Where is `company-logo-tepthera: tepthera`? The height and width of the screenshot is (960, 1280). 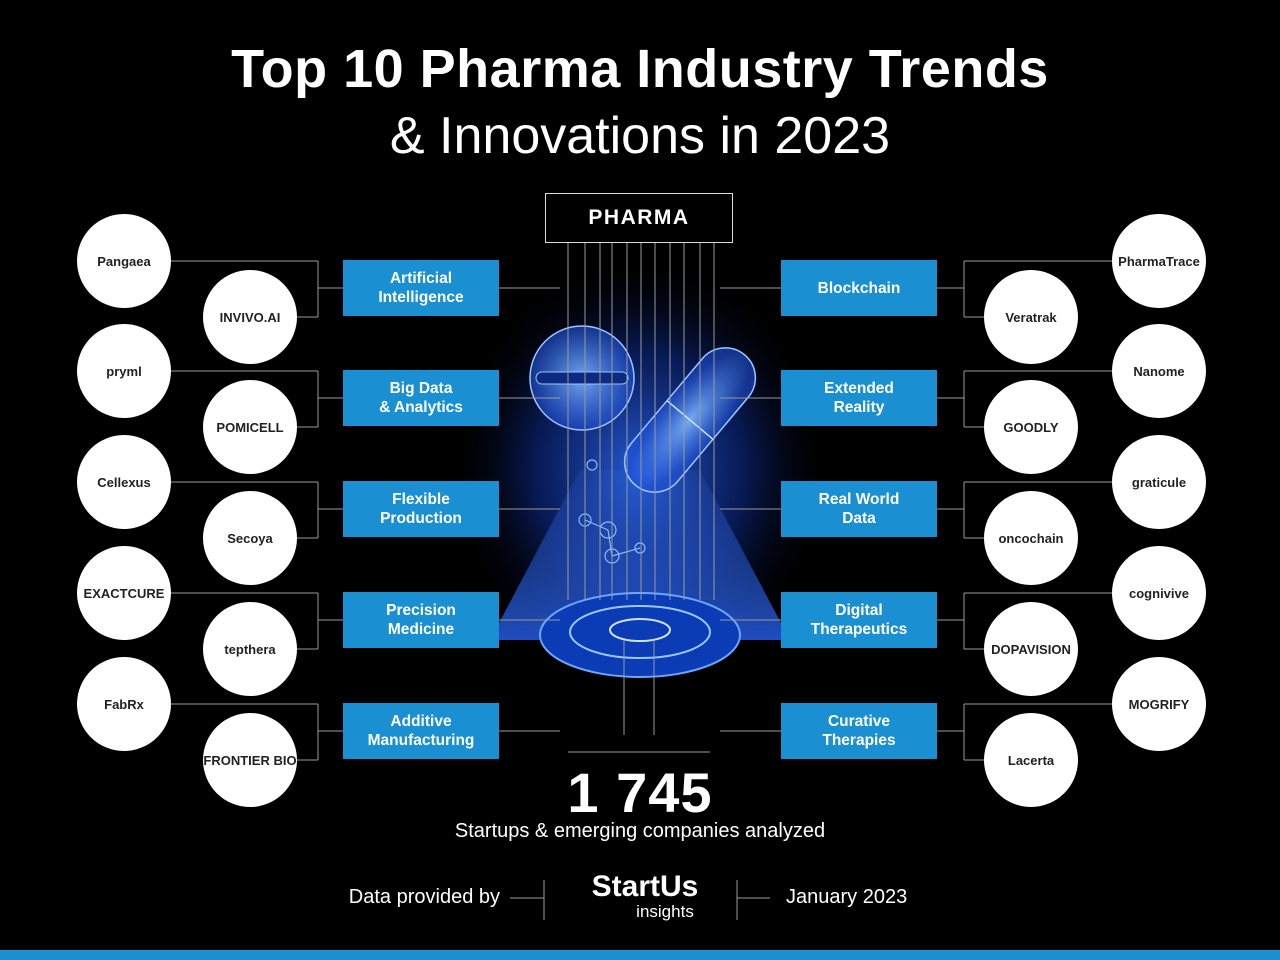
company-logo-tepthera: tepthera is located at coordinates (250, 649).